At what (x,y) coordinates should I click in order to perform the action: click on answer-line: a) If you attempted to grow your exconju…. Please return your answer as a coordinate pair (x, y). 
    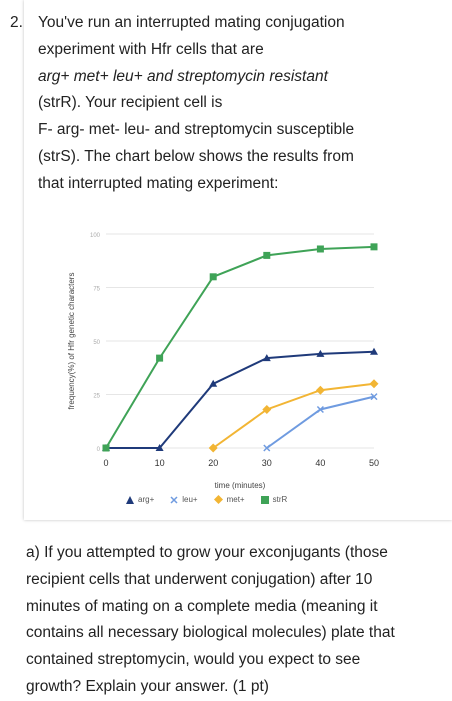
    Looking at the image, I should click on (207, 552).